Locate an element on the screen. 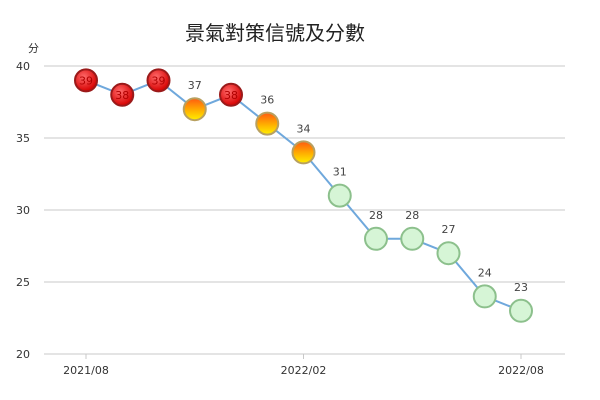 Image resolution: width=600 pixels, height=400 pixels. y-tick-label: 25 is located at coordinates (23, 282).